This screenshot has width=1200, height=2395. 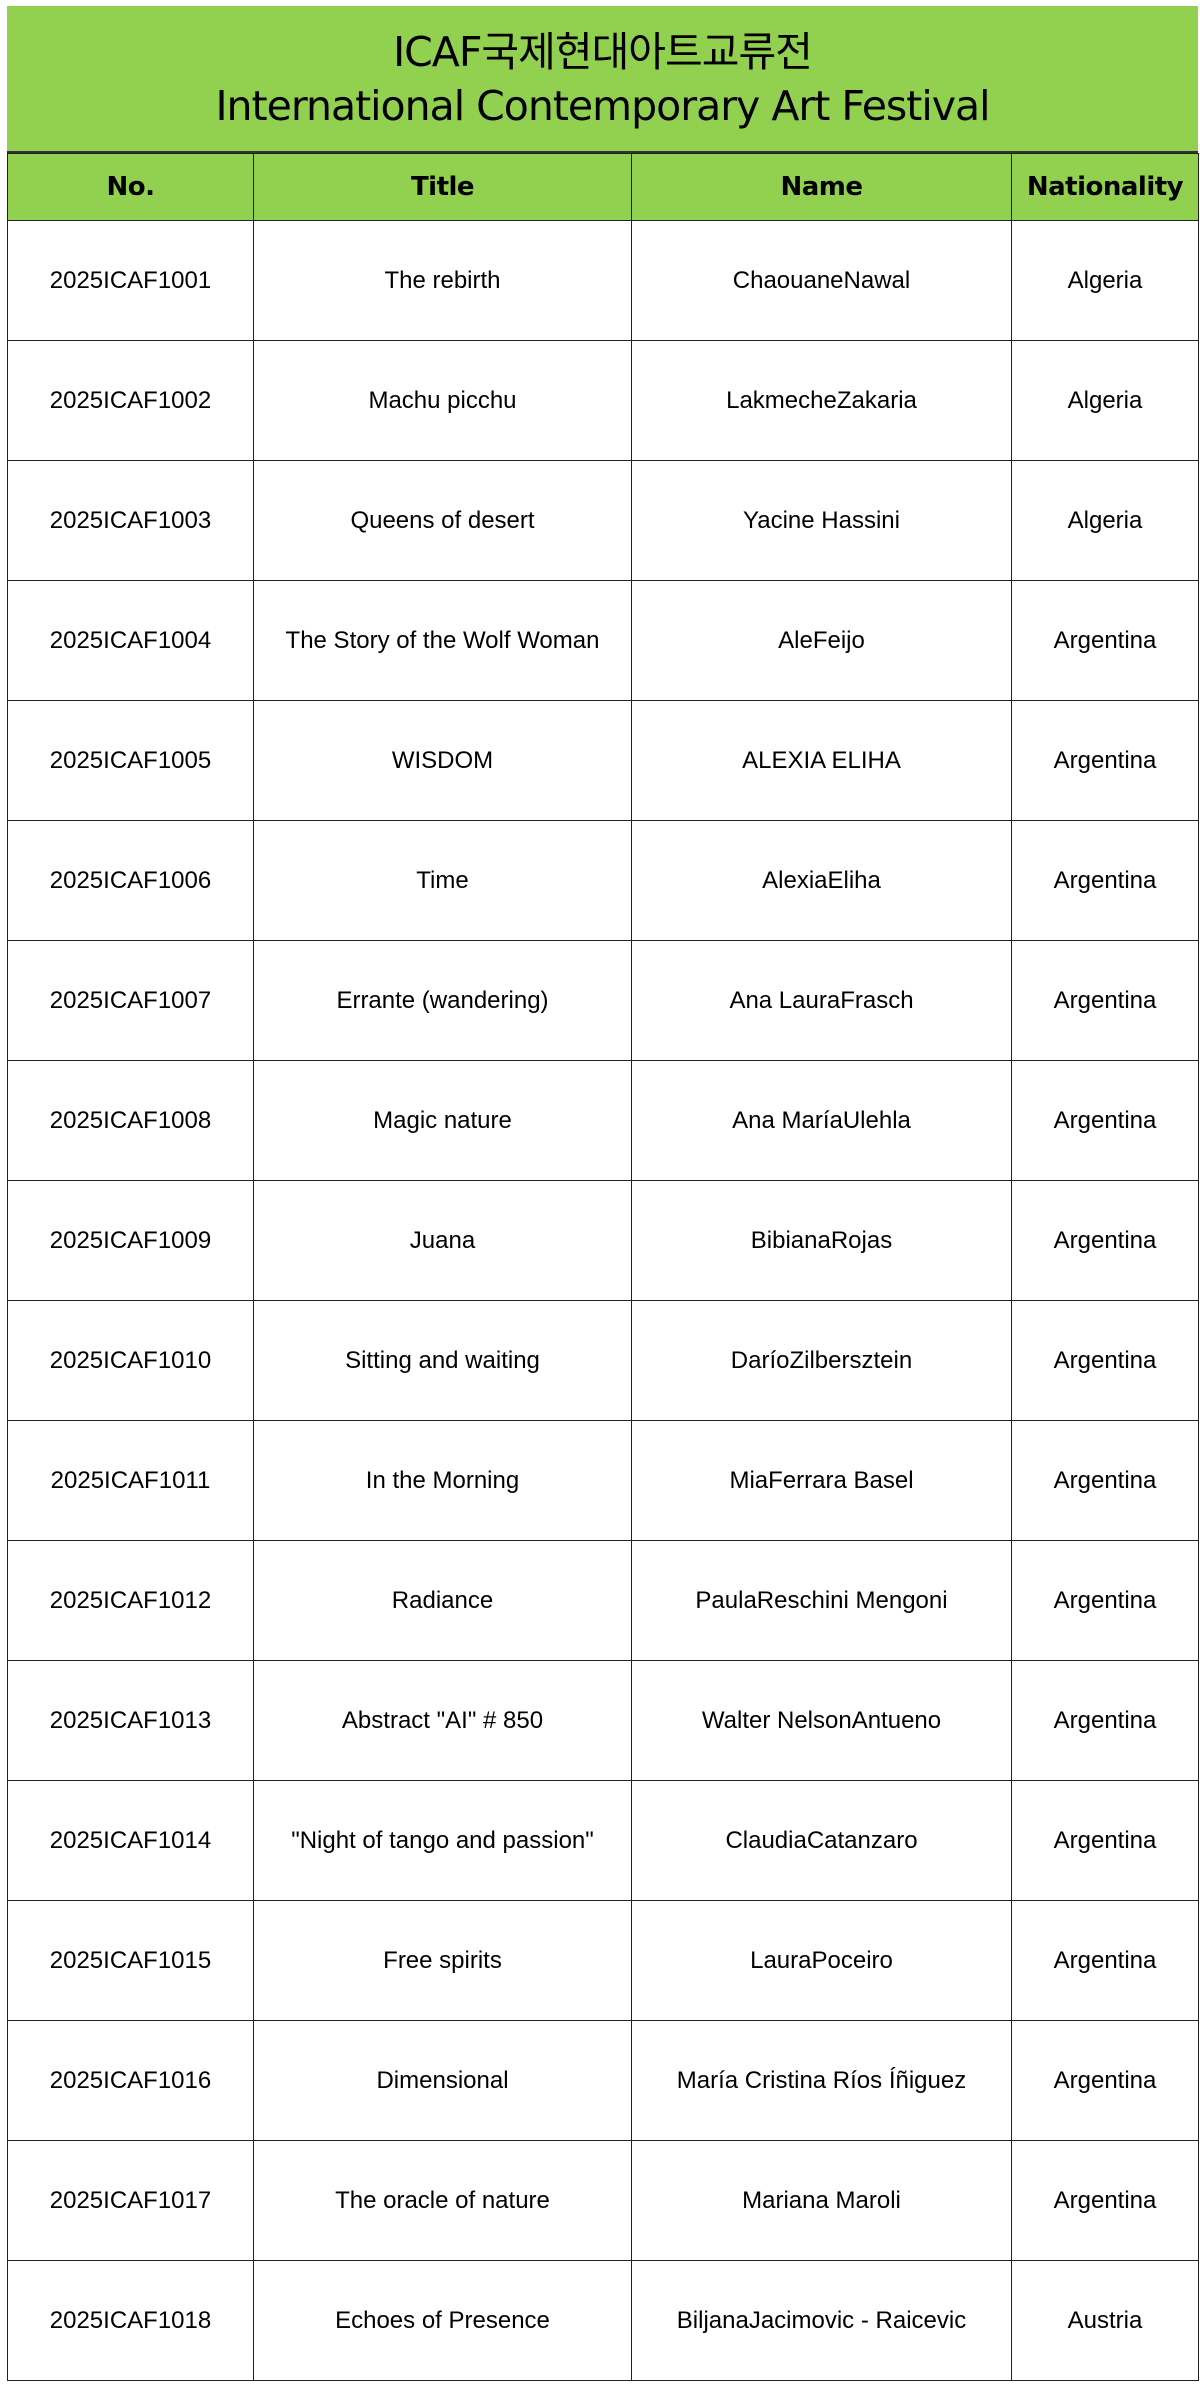 What do you see at coordinates (442, 1120) in the screenshot?
I see `cell-title: Magic nature` at bounding box center [442, 1120].